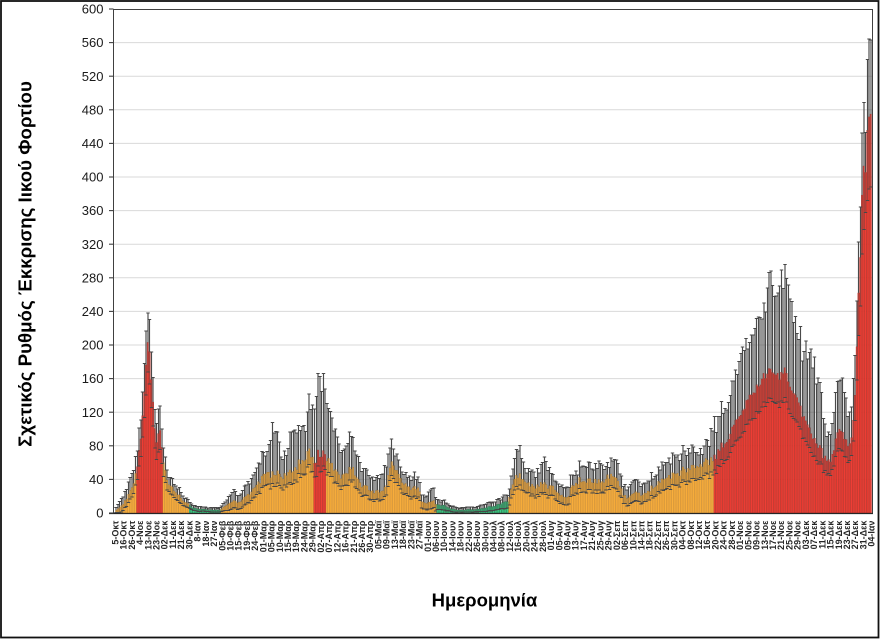 This screenshot has height=644, width=880. I want to click on svg-text: 17-Νοε, so click(773, 535).